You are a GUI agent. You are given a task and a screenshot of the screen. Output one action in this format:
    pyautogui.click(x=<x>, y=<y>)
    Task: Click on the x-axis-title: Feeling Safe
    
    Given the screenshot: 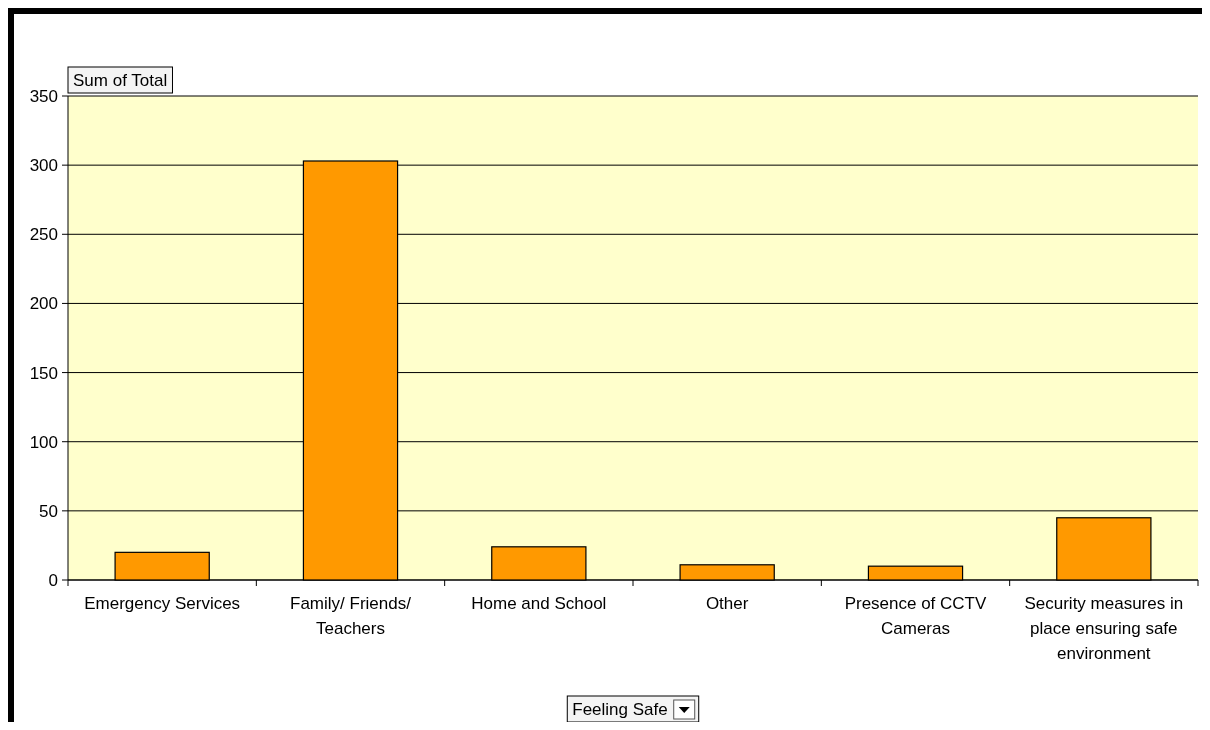 What is the action you would take?
    pyautogui.click(x=620, y=709)
    